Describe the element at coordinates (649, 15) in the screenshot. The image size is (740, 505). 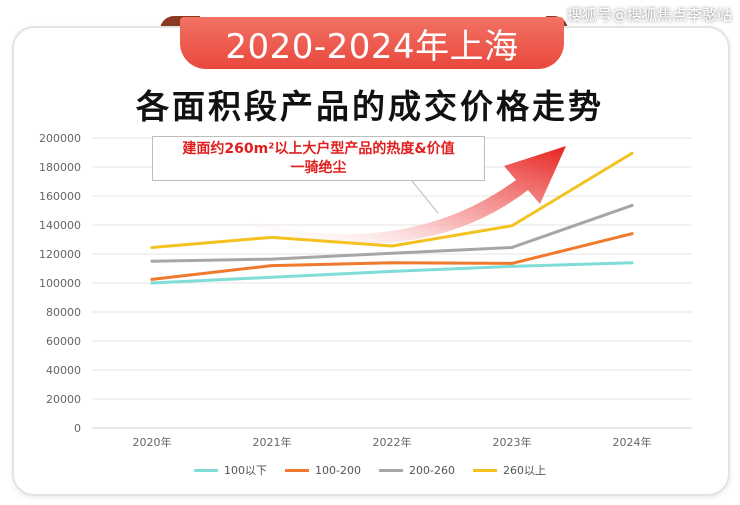
I see `watermark: 搜狐号@搜狐焦点李憨站` at that location.